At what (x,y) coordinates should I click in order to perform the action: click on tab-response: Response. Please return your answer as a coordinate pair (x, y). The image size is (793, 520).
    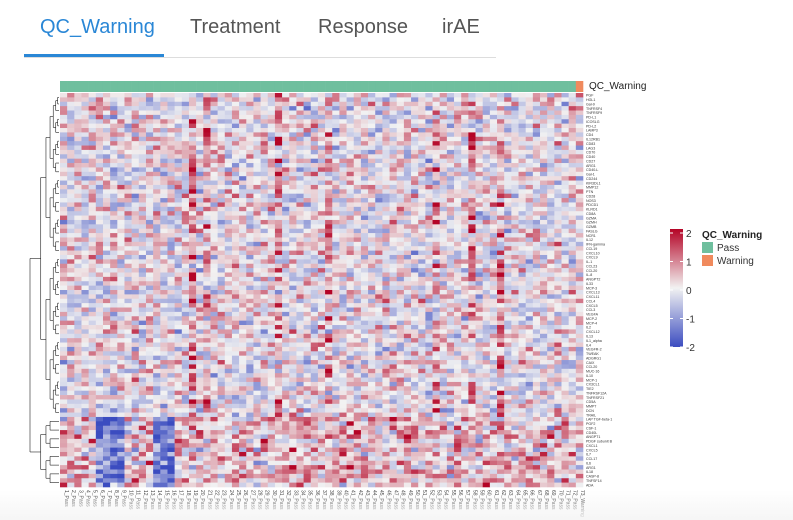
    Looking at the image, I should click on (363, 27).